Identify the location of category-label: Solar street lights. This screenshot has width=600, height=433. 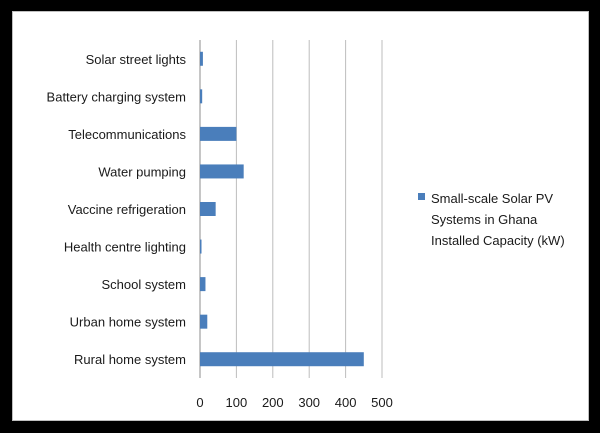
(136, 59).